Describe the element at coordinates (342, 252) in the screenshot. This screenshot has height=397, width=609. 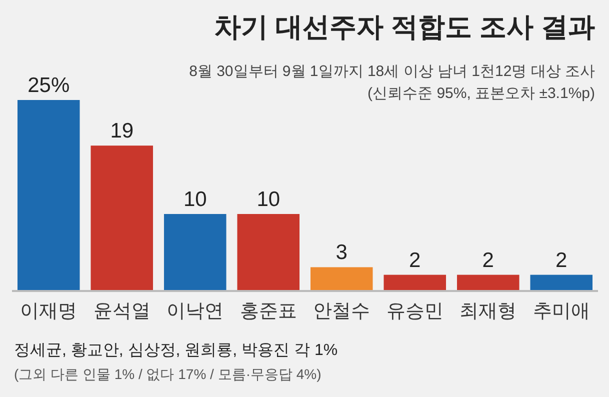
I see `value-label: 3` at that location.